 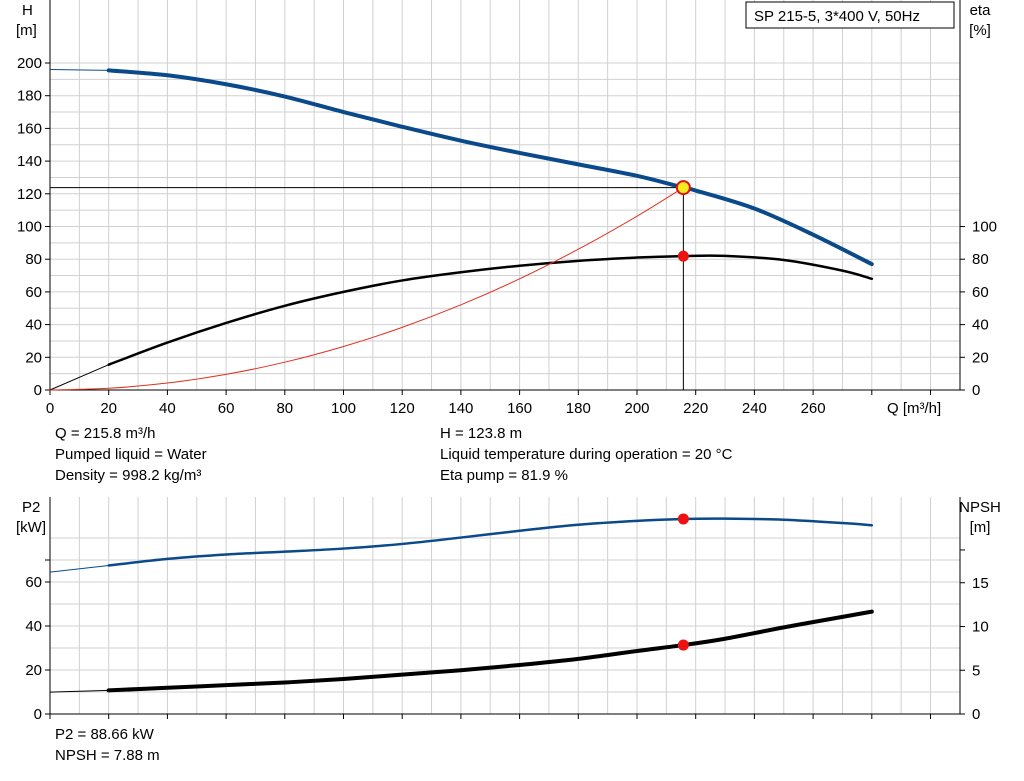 What do you see at coordinates (683, 256) in the screenshot?
I see `eta-operating-marker` at bounding box center [683, 256].